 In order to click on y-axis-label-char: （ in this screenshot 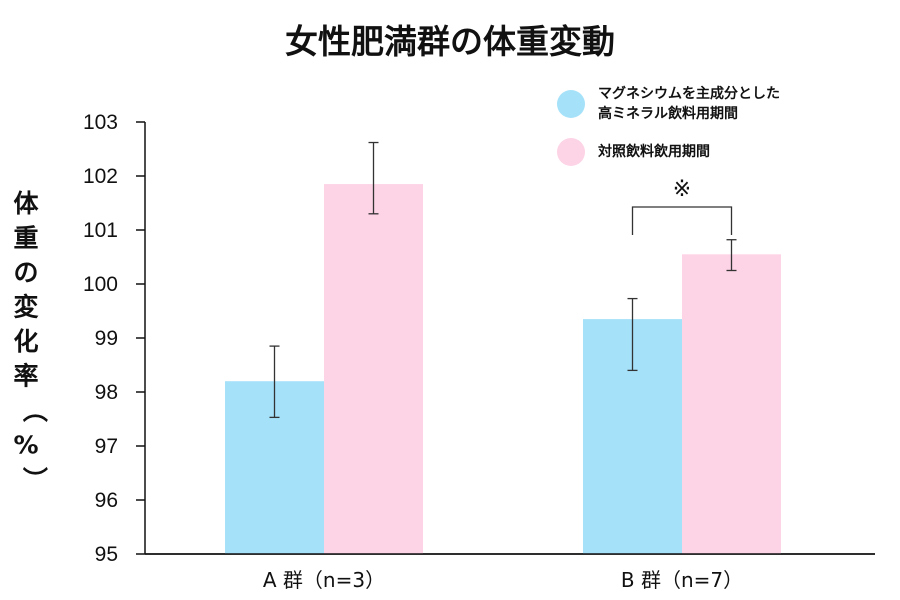, I will do `click(34, 409)`.